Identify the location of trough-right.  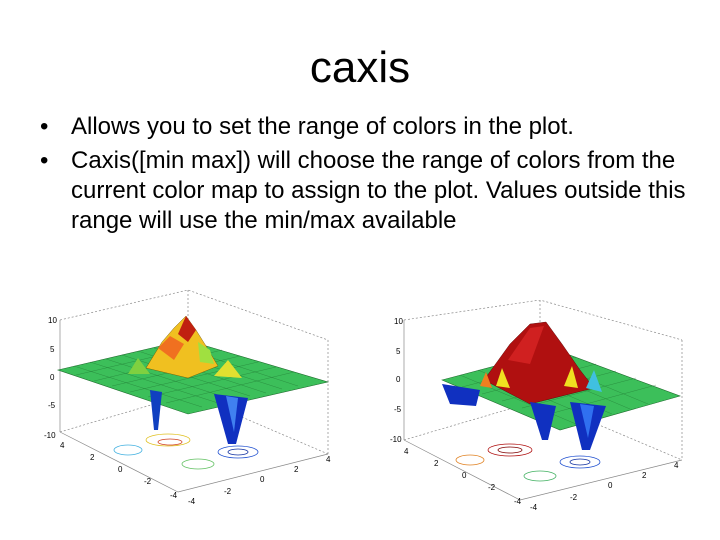
(231, 419).